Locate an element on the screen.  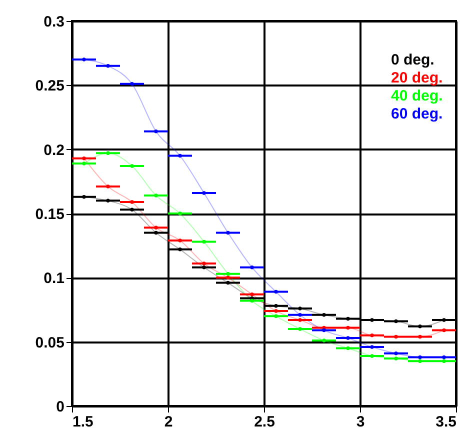
x-tick-label: 2.5 is located at coordinates (264, 422).